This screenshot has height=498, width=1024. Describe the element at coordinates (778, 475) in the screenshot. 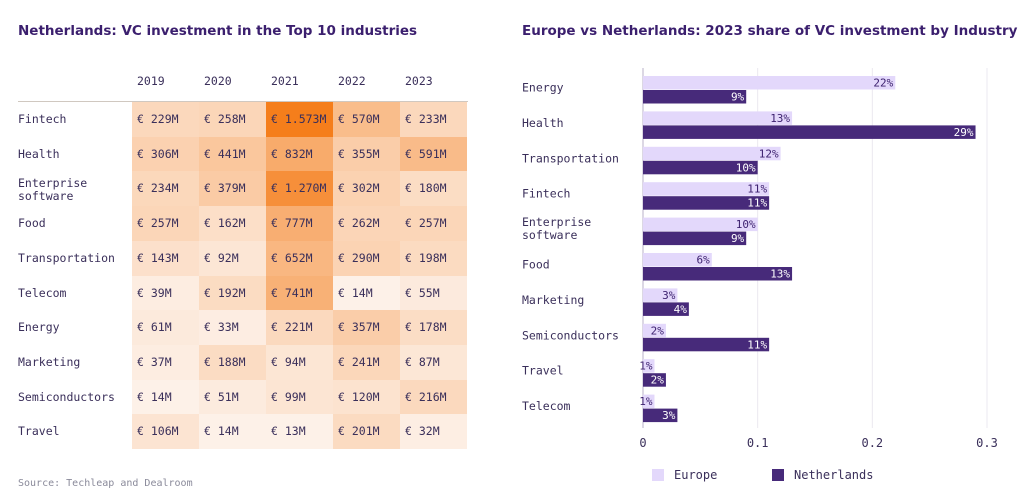

I see `legend-netherlands-swatch` at that location.